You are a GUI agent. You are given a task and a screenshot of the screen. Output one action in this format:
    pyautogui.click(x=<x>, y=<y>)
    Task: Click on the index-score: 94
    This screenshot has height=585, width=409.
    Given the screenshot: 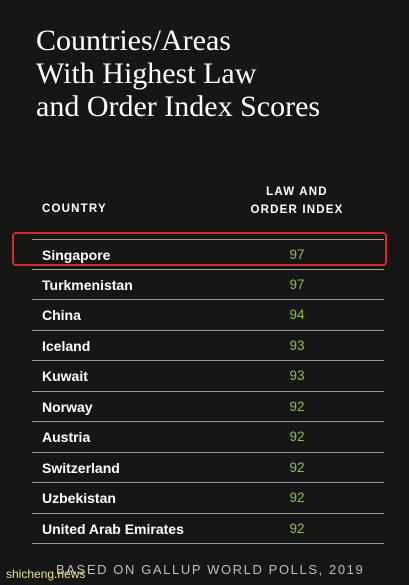 What is the action you would take?
    pyautogui.click(x=297, y=314)
    